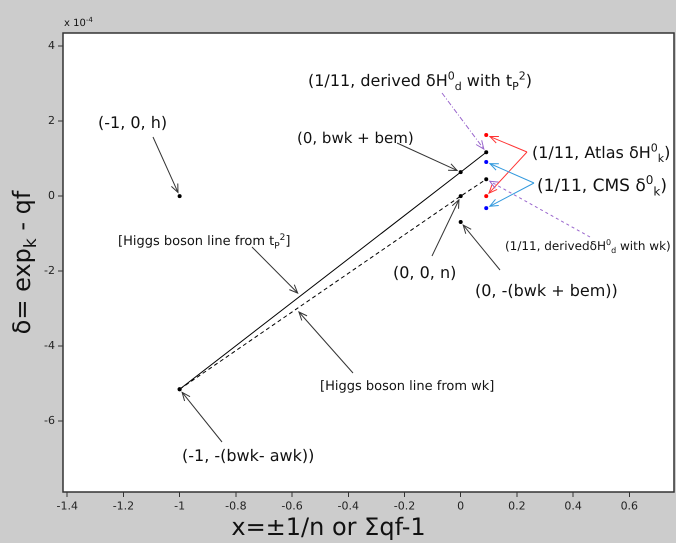 The width and height of the screenshot is (676, 543). I want to click on y-tick-label: 2, so click(51, 120).